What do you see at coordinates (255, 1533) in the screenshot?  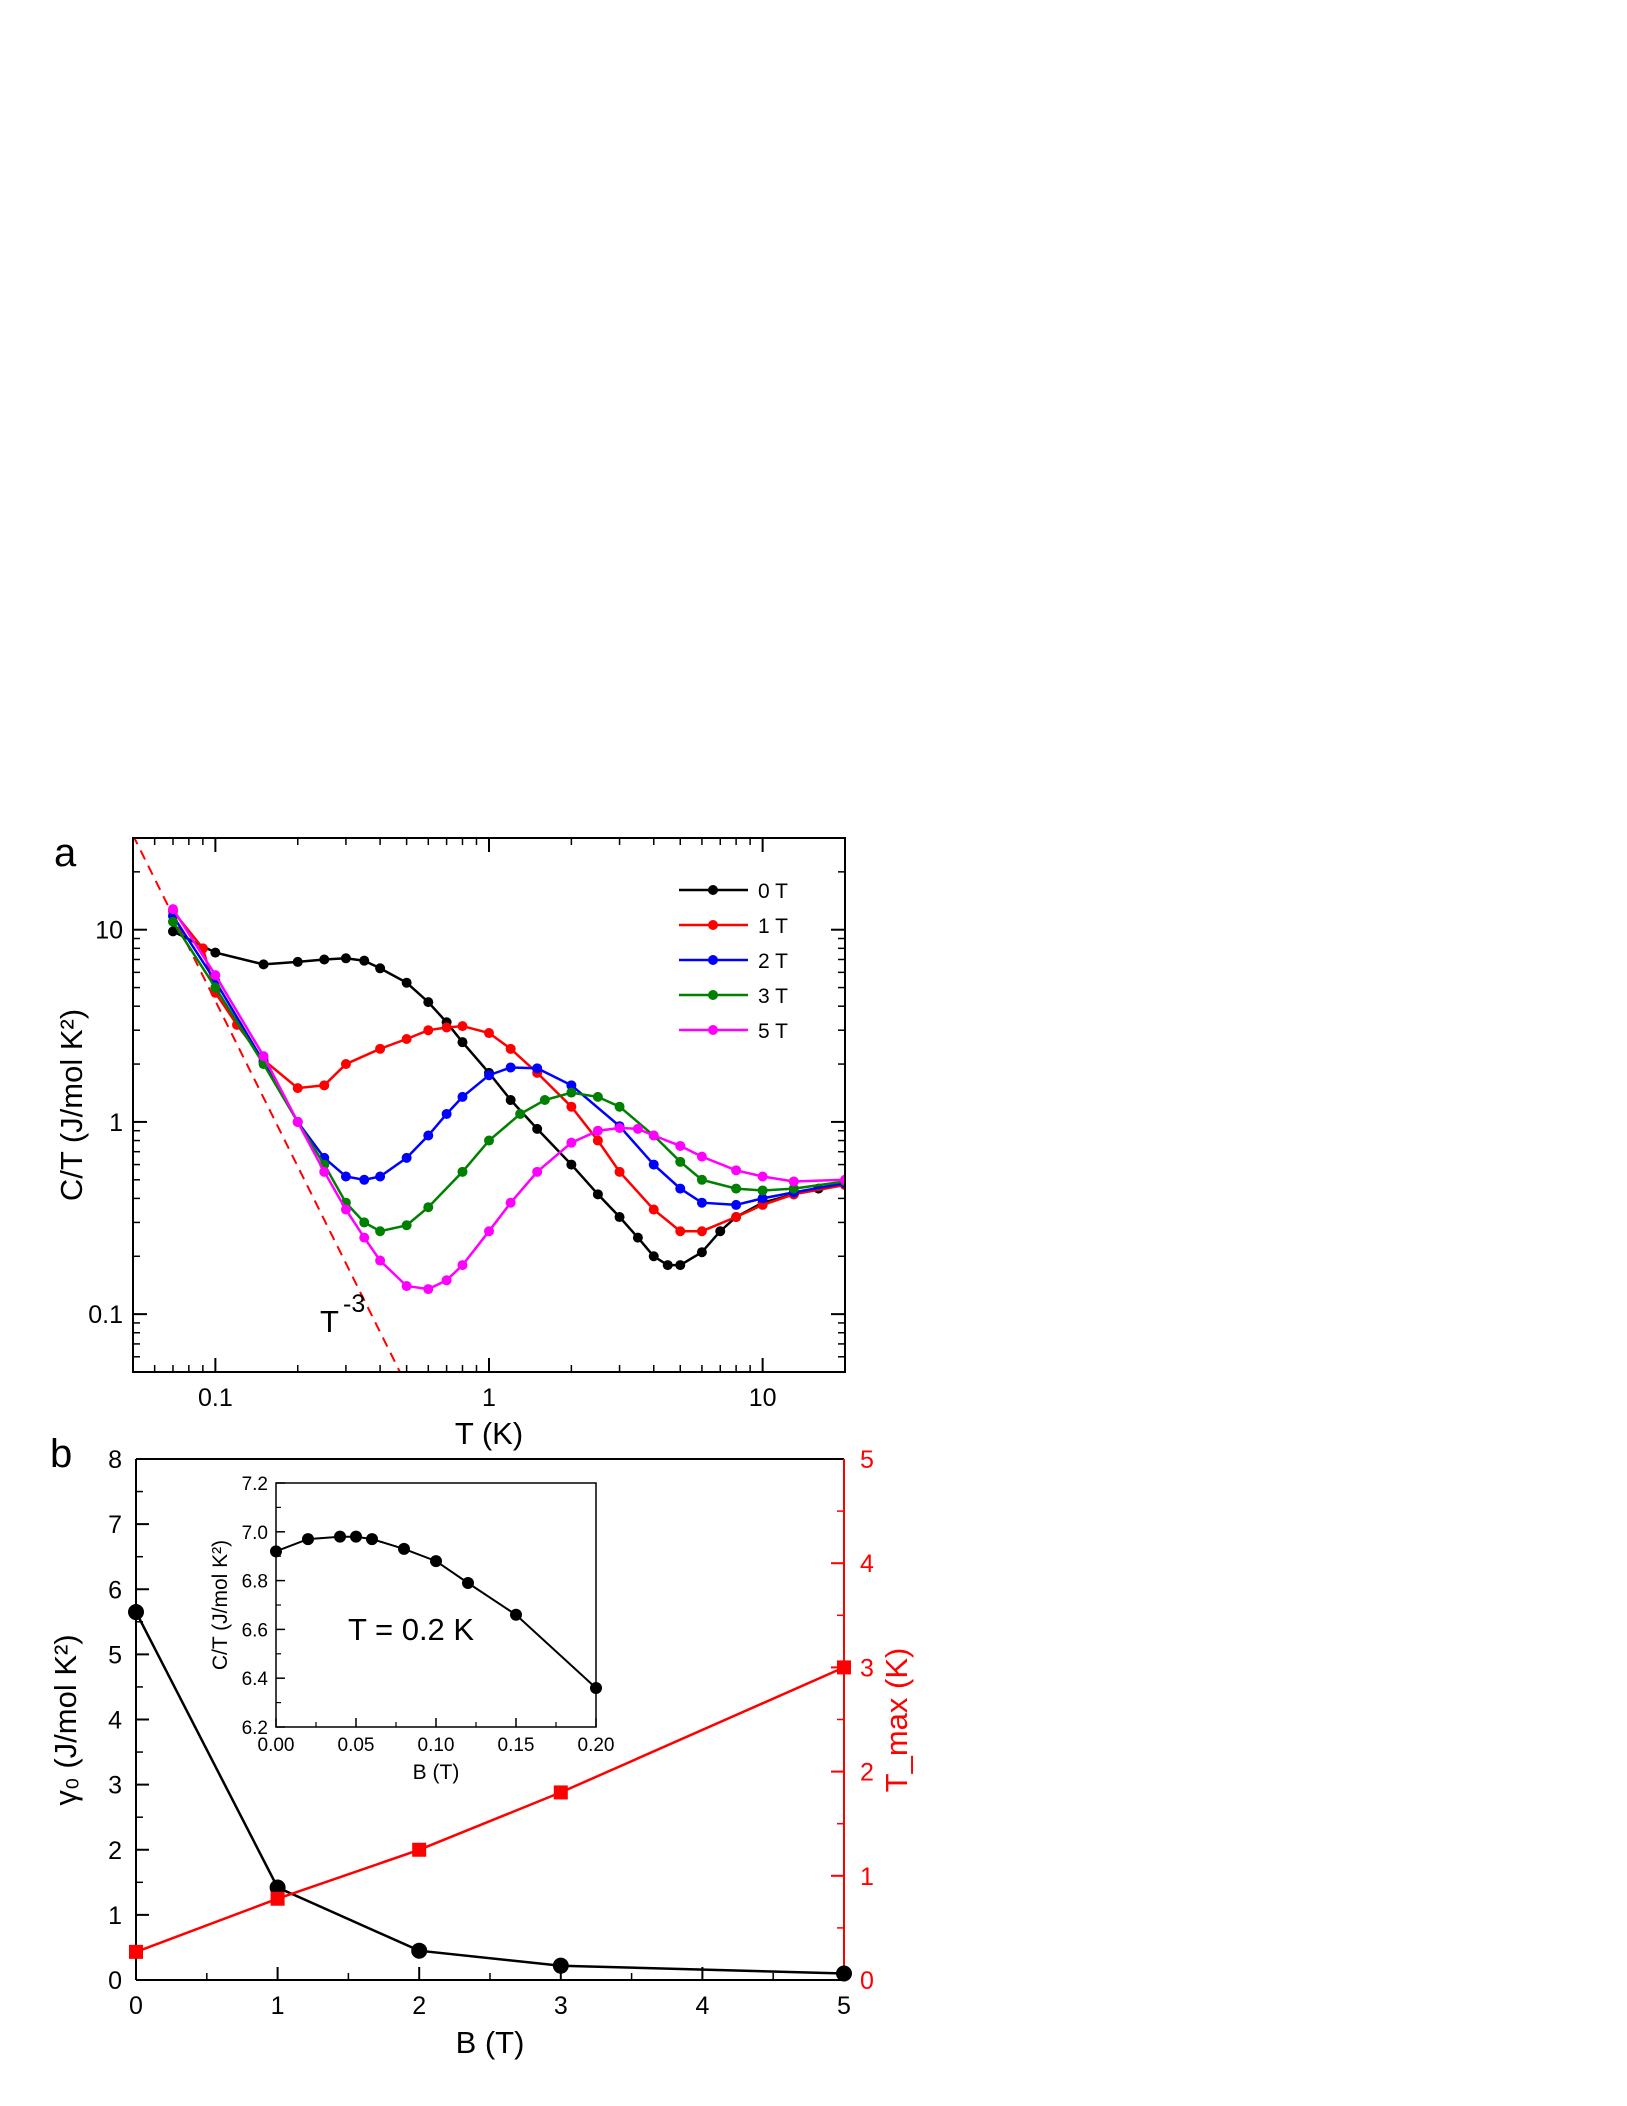 I see `inset-y-tick-label: 7.0` at bounding box center [255, 1533].